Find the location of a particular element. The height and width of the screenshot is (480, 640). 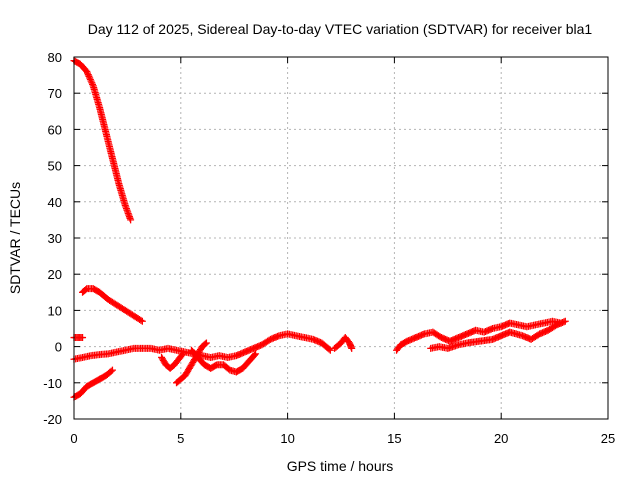

x-axis-label: GPS time / hours is located at coordinates (340, 466).